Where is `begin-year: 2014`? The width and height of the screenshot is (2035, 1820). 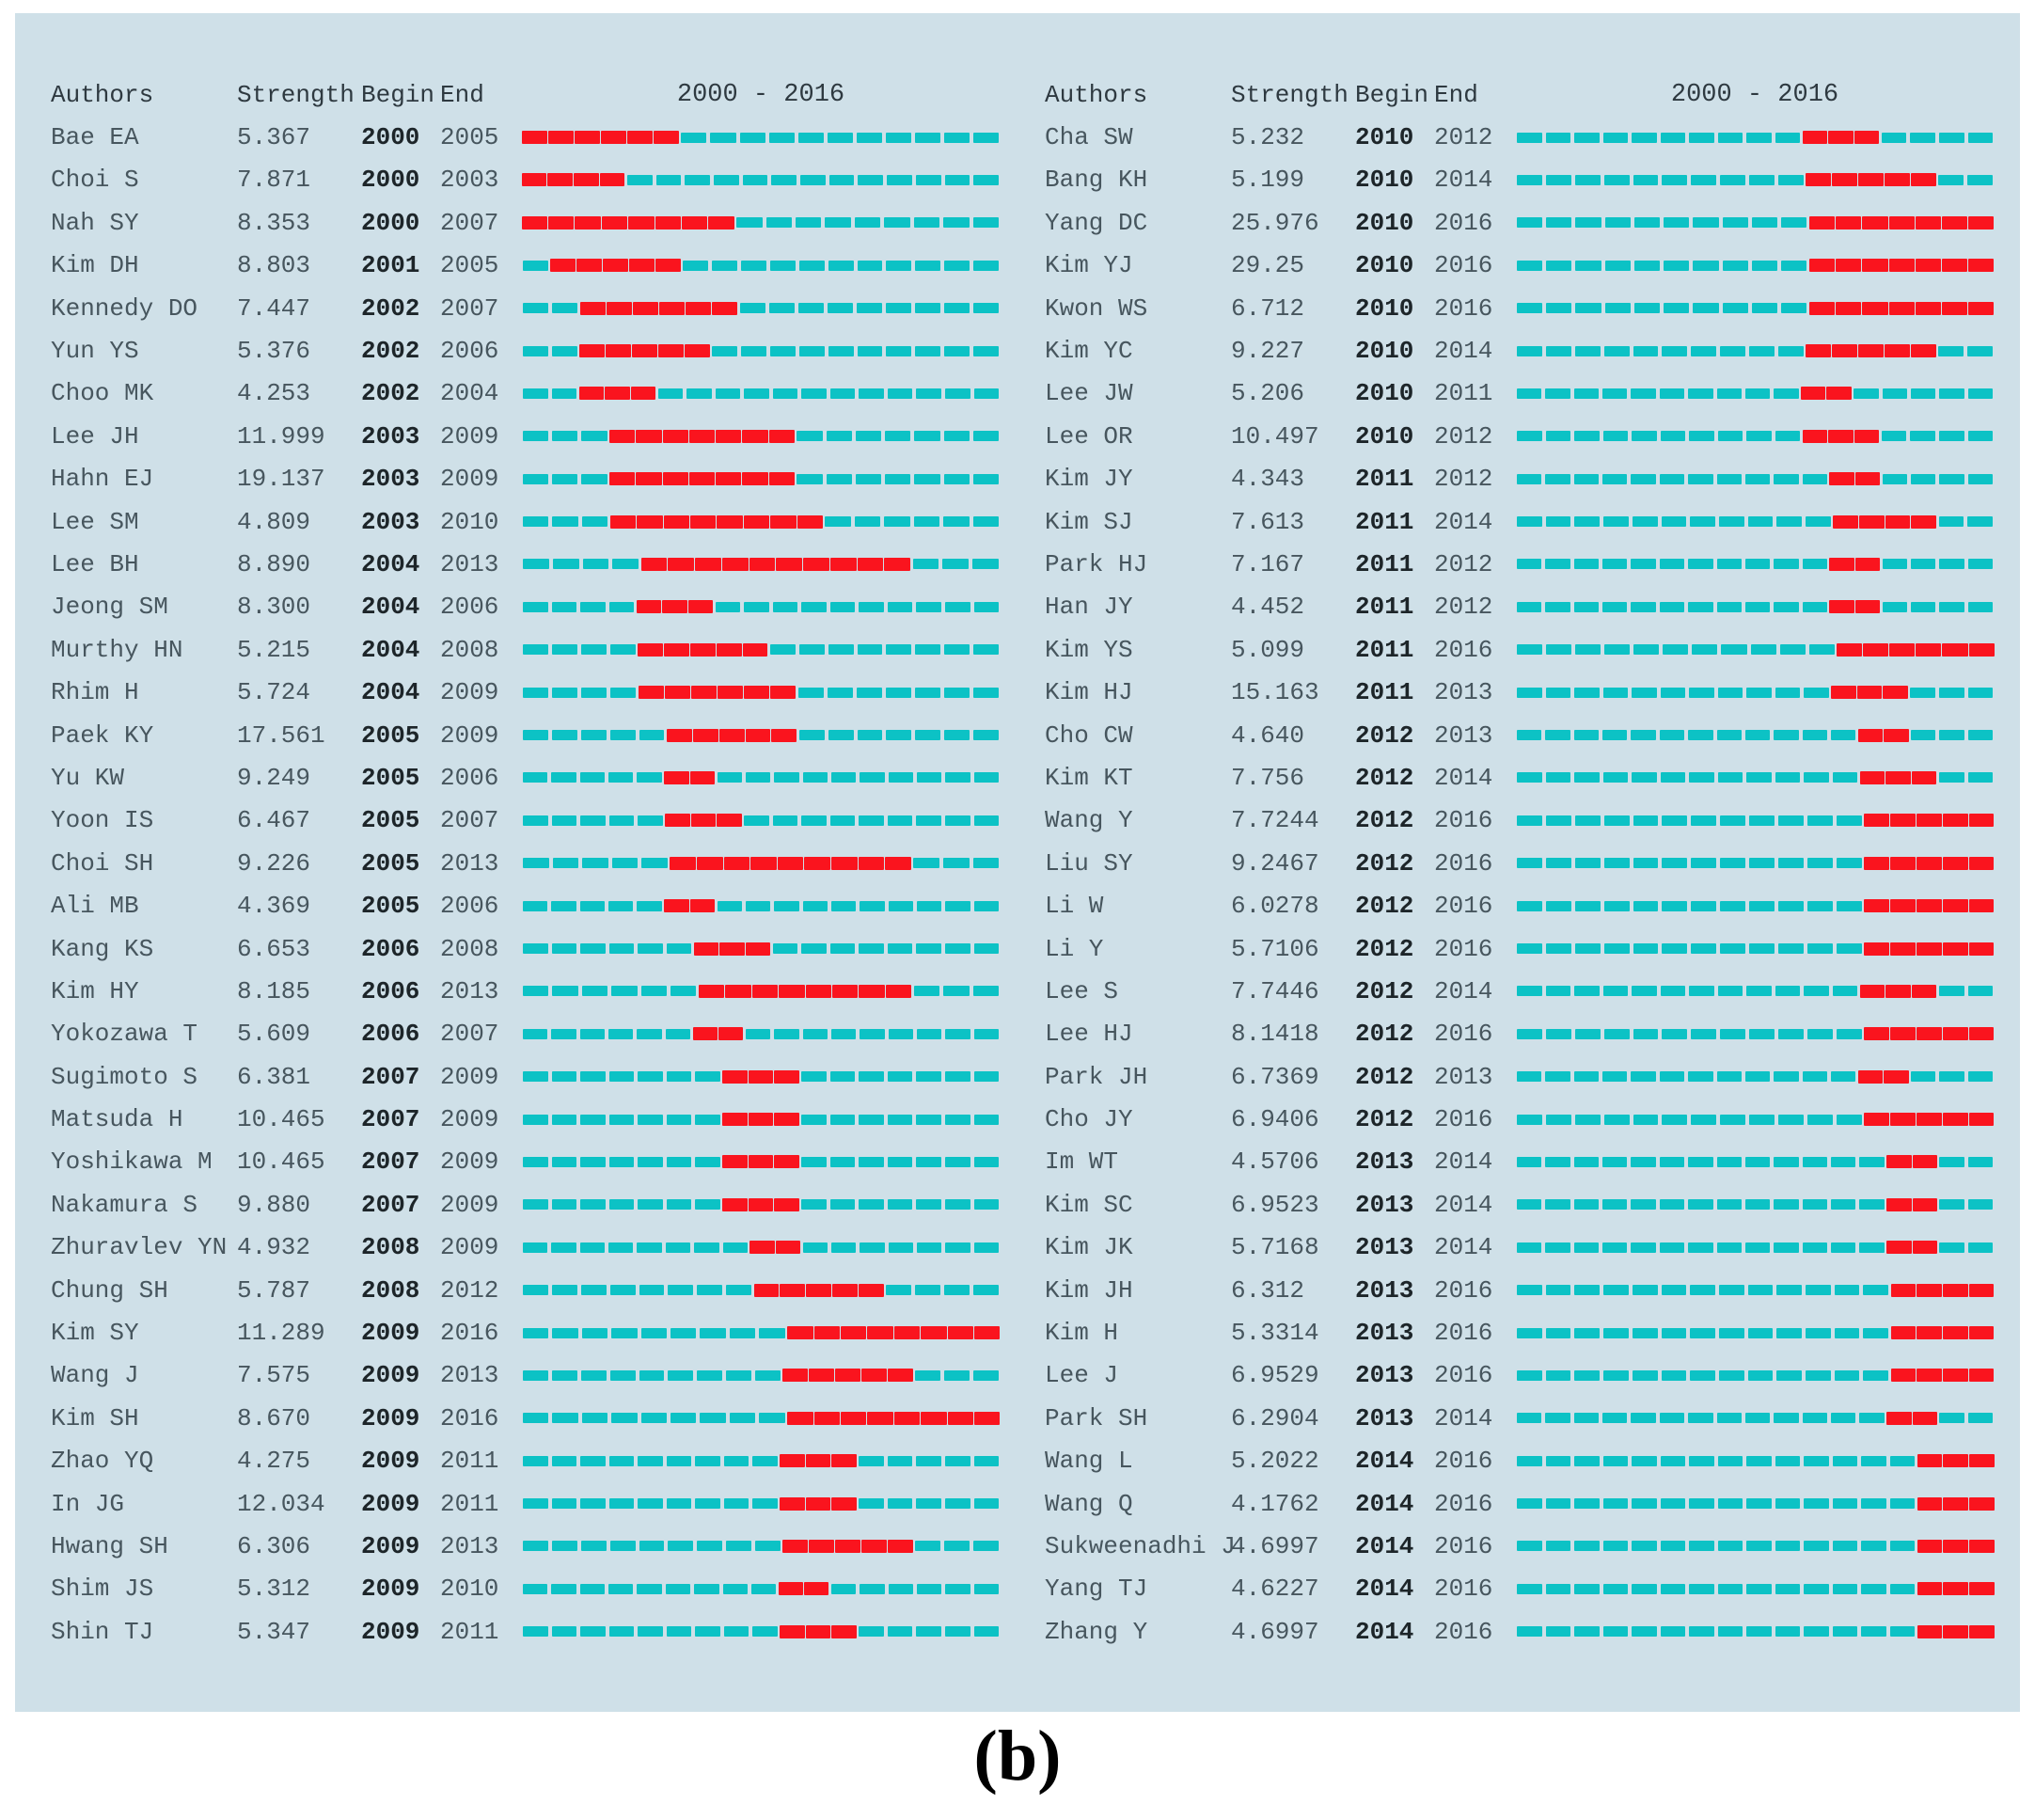 begin-year: 2014 is located at coordinates (1384, 1503).